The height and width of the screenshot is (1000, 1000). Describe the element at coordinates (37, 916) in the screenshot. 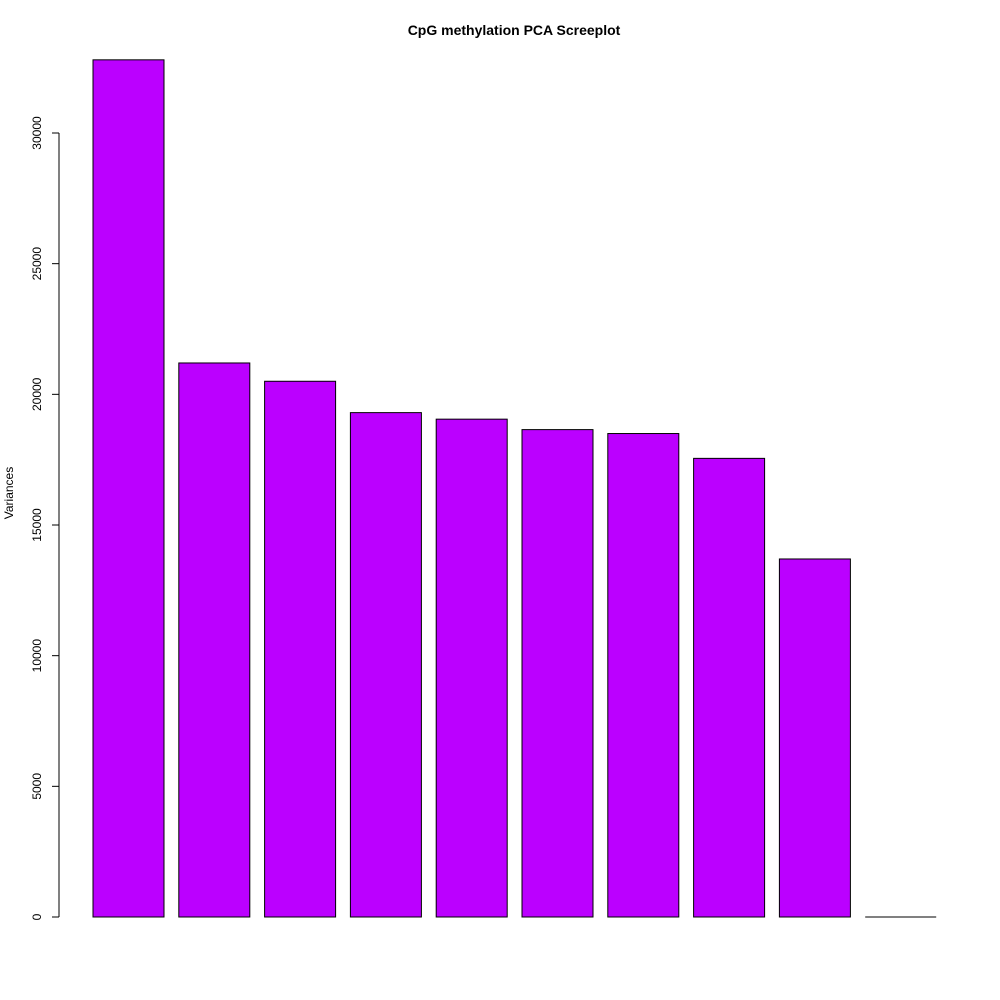

I see `y-tick-label: 0` at that location.